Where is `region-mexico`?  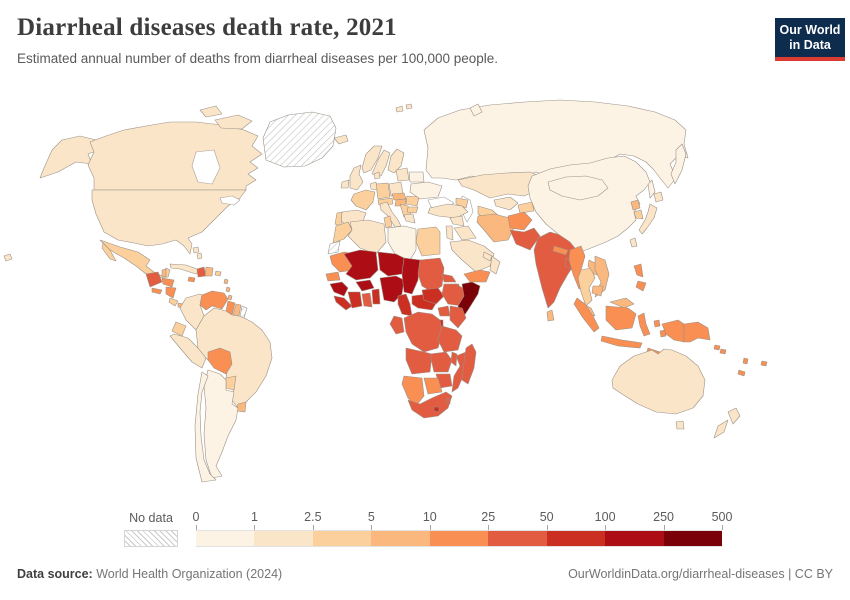 region-mexico is located at coordinates (135, 259).